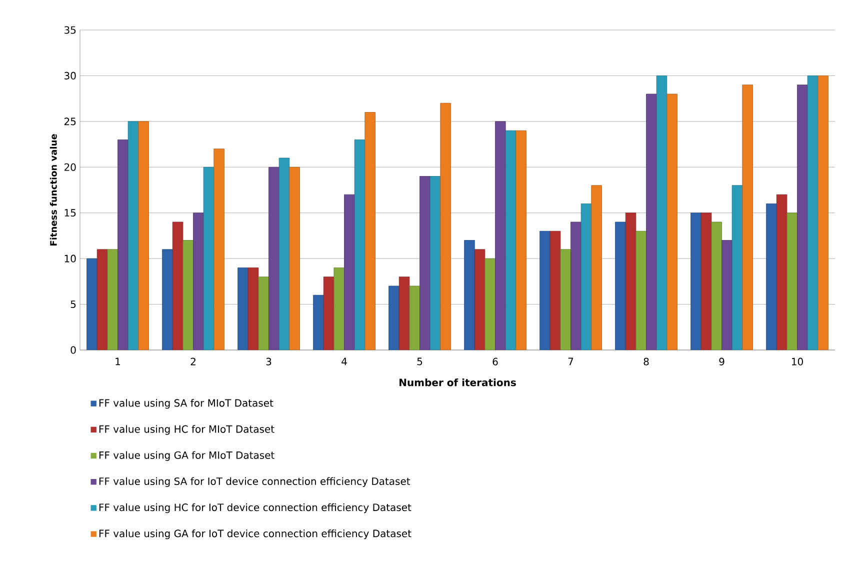  Describe the element at coordinates (646, 362) in the screenshot. I see `x-tick-label: 8` at that location.